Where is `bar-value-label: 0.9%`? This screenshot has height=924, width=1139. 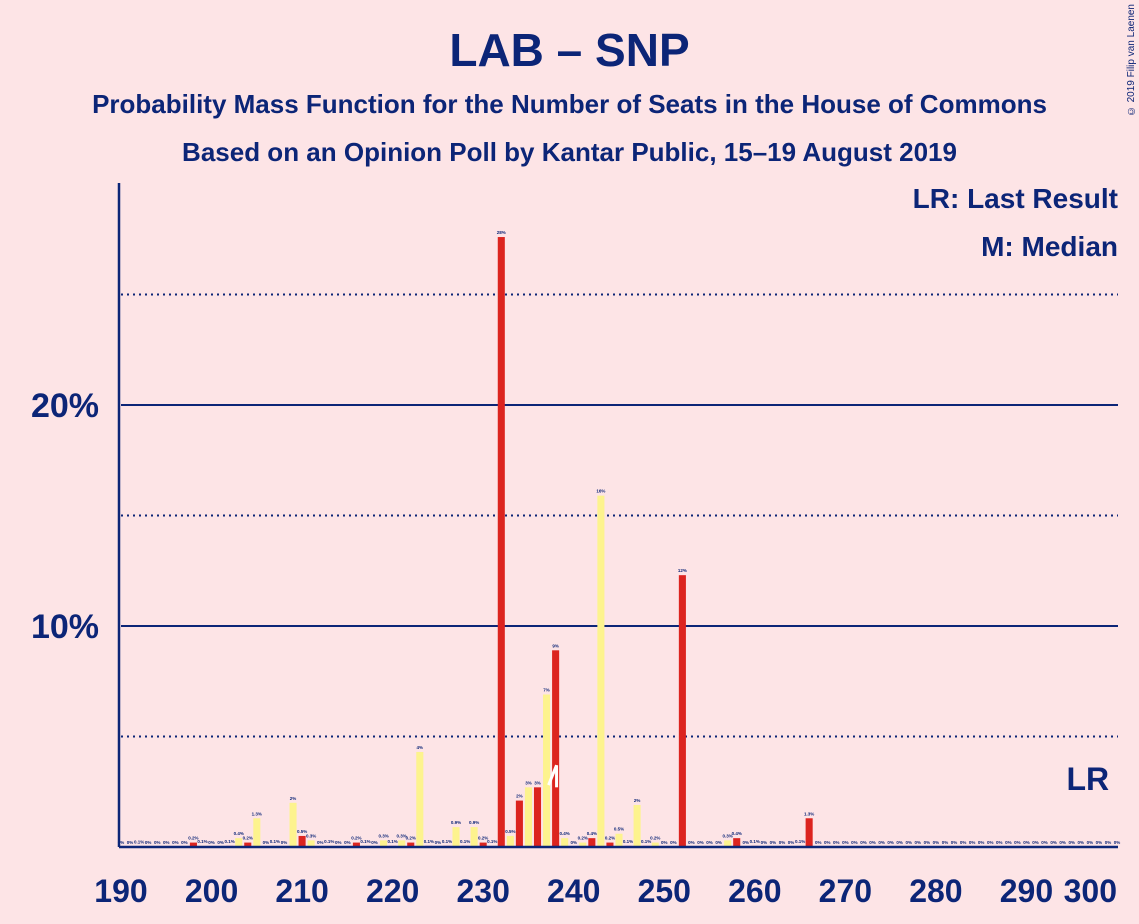
bar-value-label: 0.9% is located at coordinates (456, 822).